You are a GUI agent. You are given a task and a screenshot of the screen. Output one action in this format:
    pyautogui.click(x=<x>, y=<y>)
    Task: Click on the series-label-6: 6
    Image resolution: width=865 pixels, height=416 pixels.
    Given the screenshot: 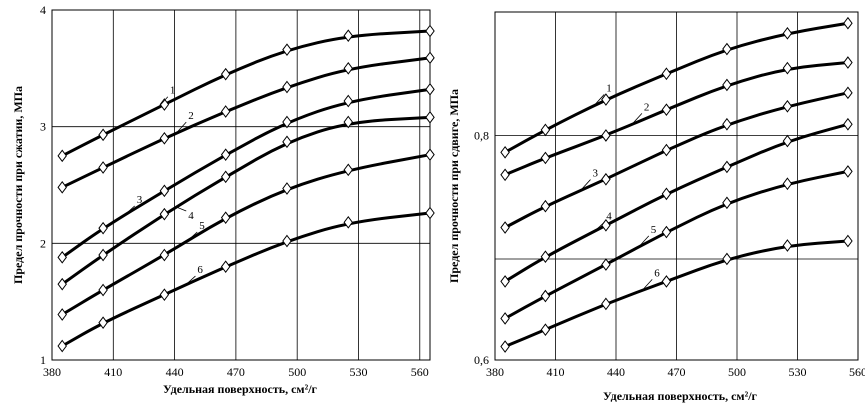 What is the action you would take?
    pyautogui.click(x=657, y=273)
    